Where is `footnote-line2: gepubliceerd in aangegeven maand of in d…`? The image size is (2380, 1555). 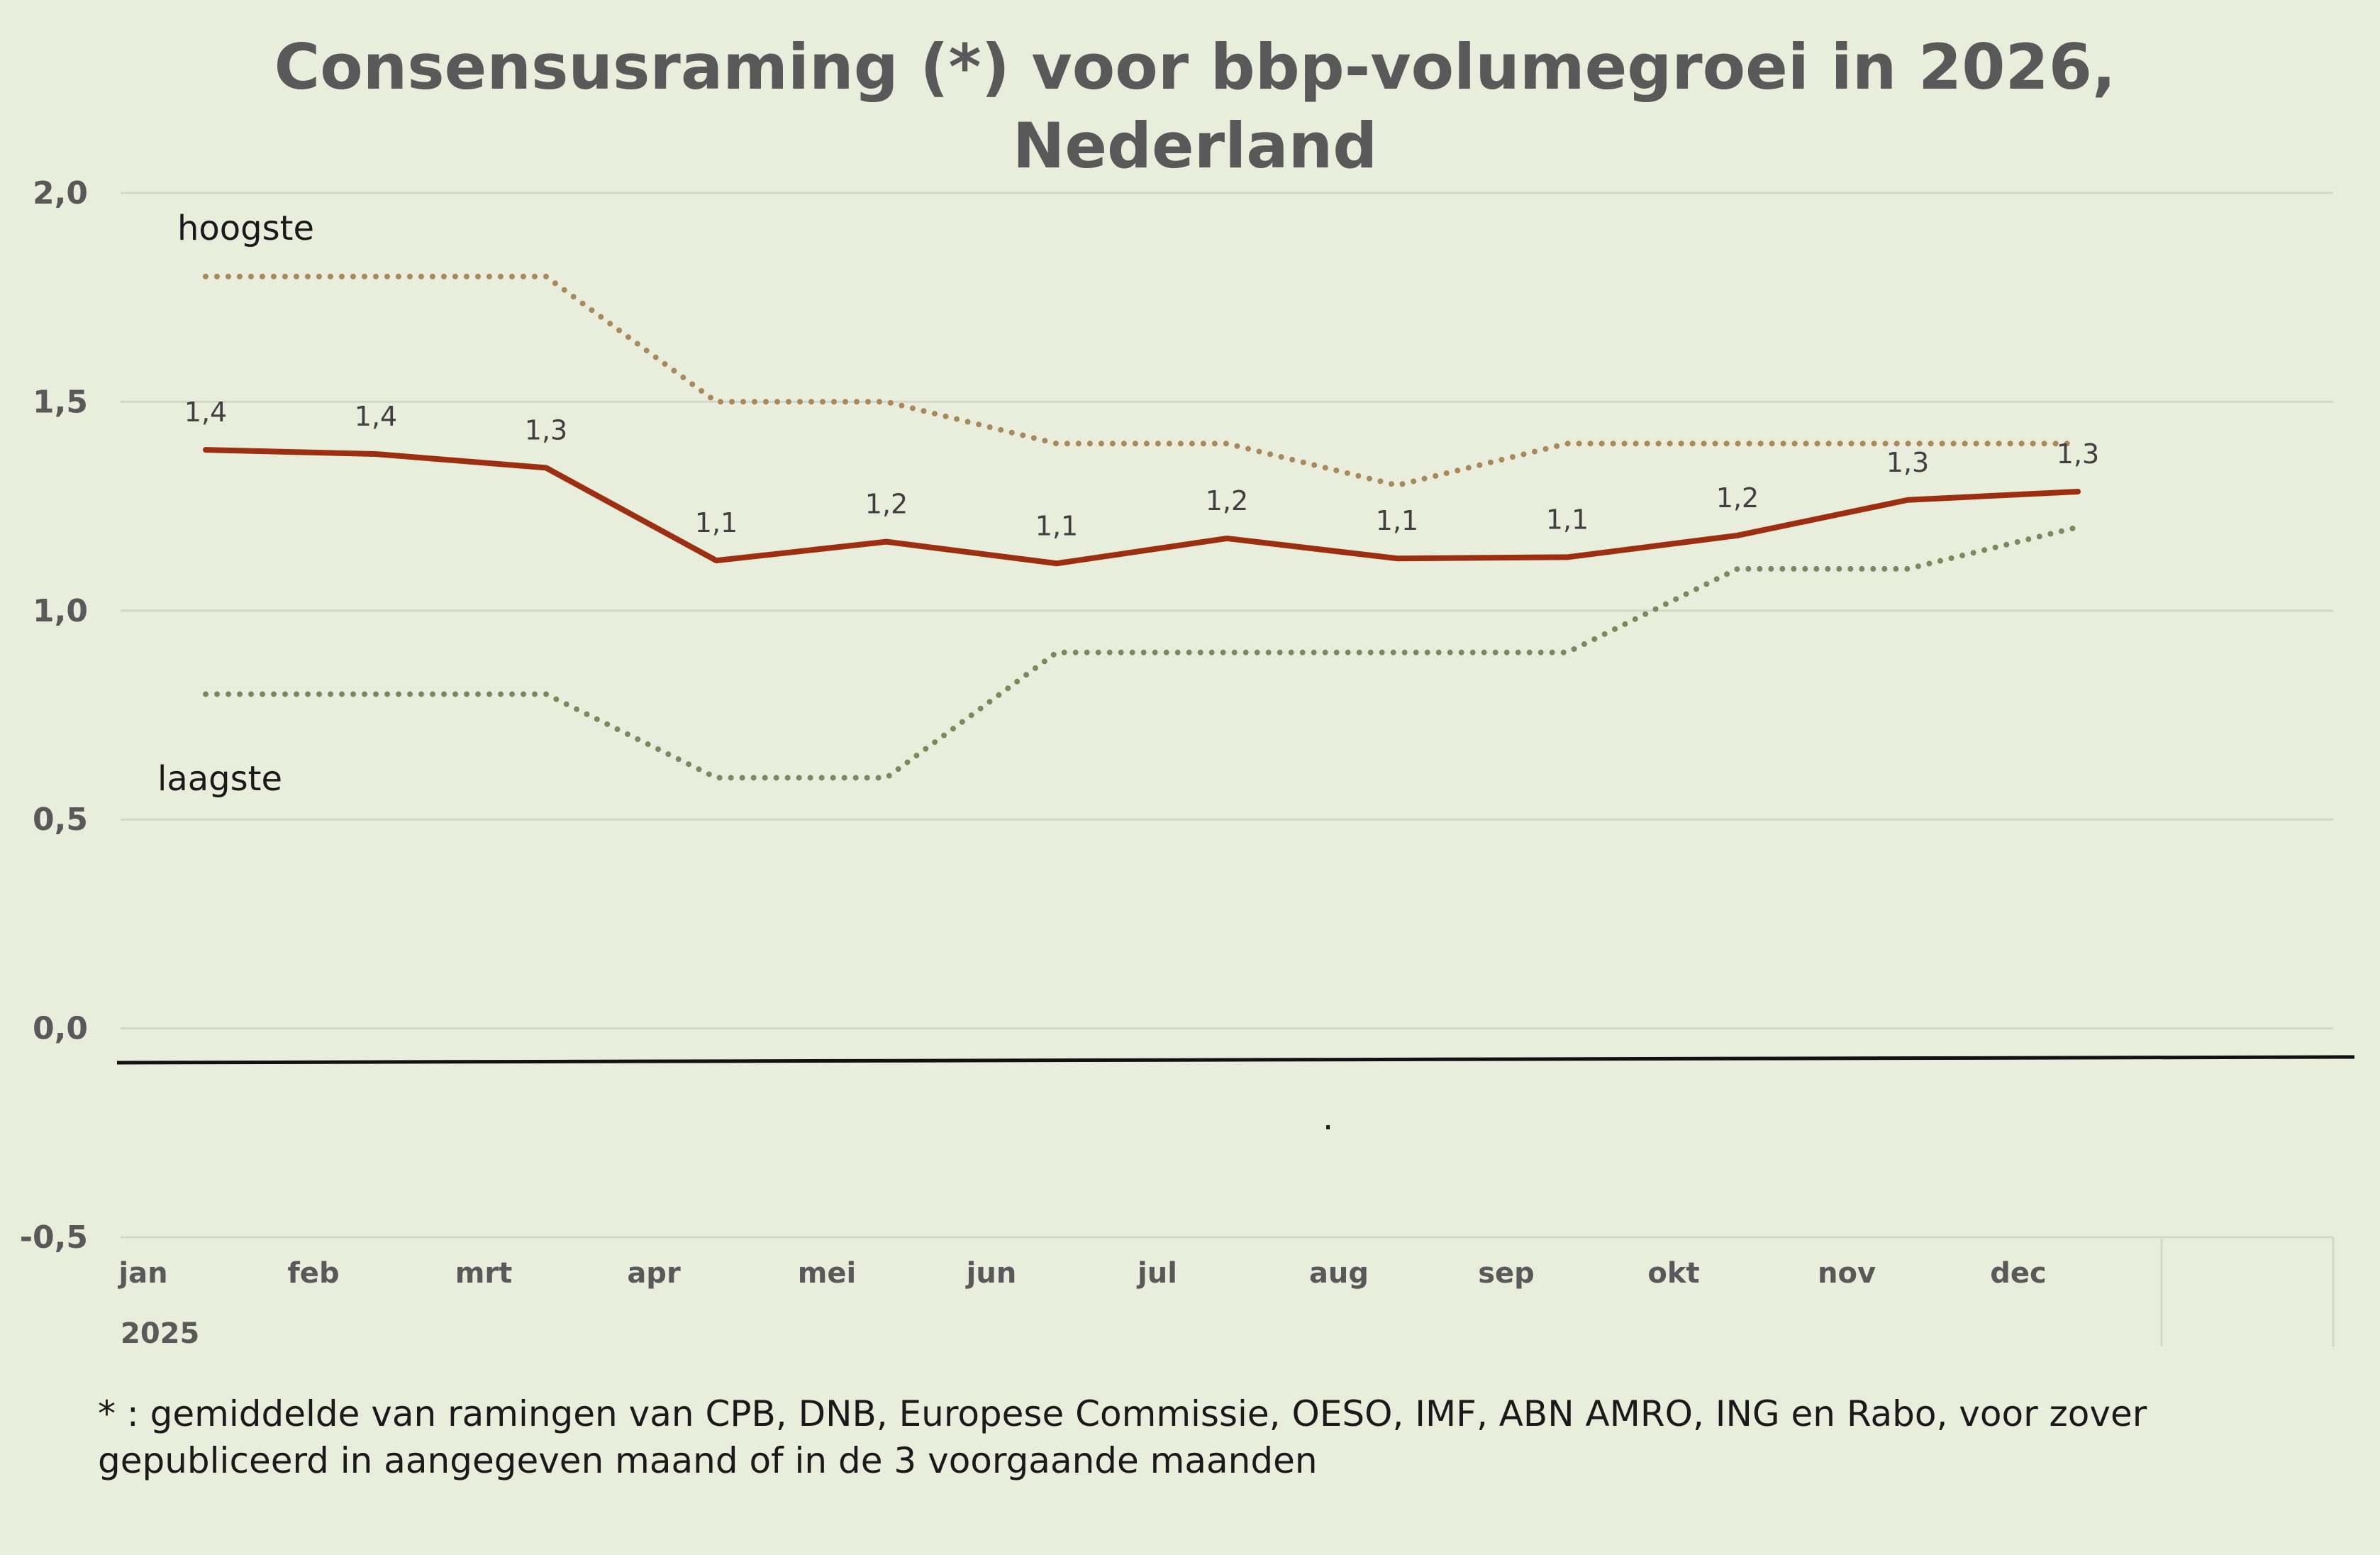 footnote-line2: gepubliceerd in aangegeven maand of in d… is located at coordinates (708, 1460).